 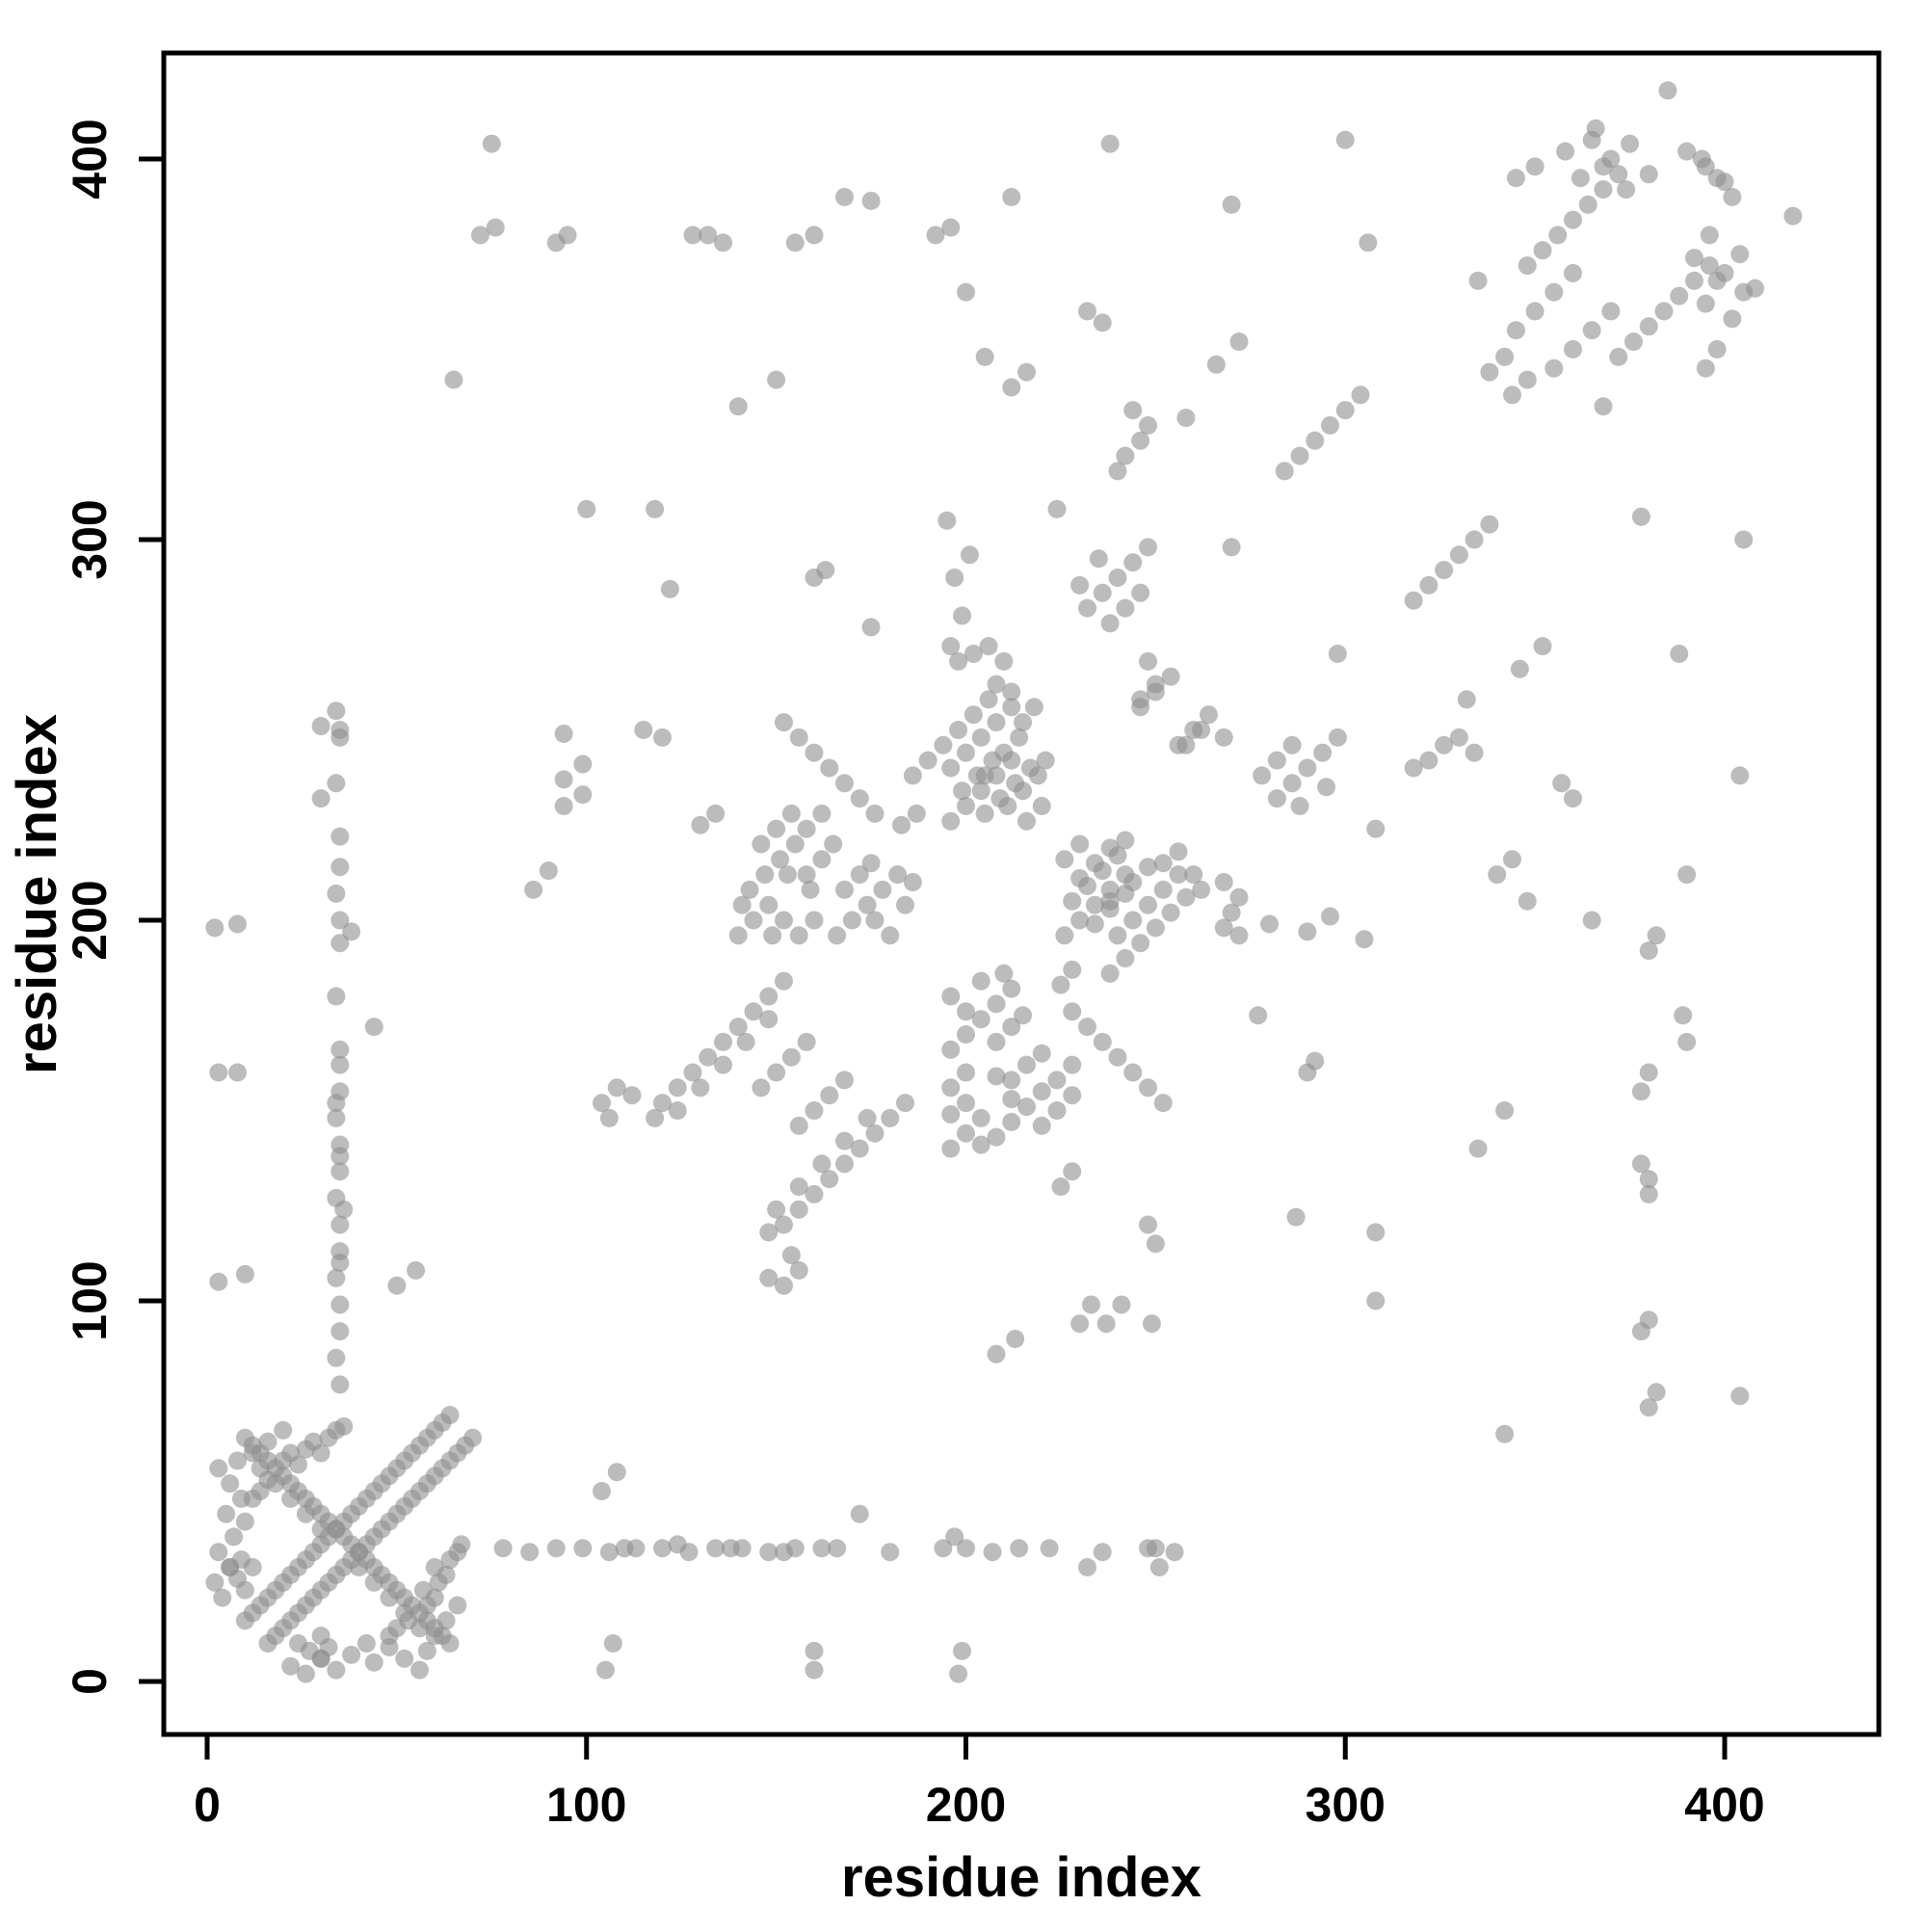 What do you see at coordinates (90, 158) in the screenshot?
I see `y-tick-label: 400` at bounding box center [90, 158].